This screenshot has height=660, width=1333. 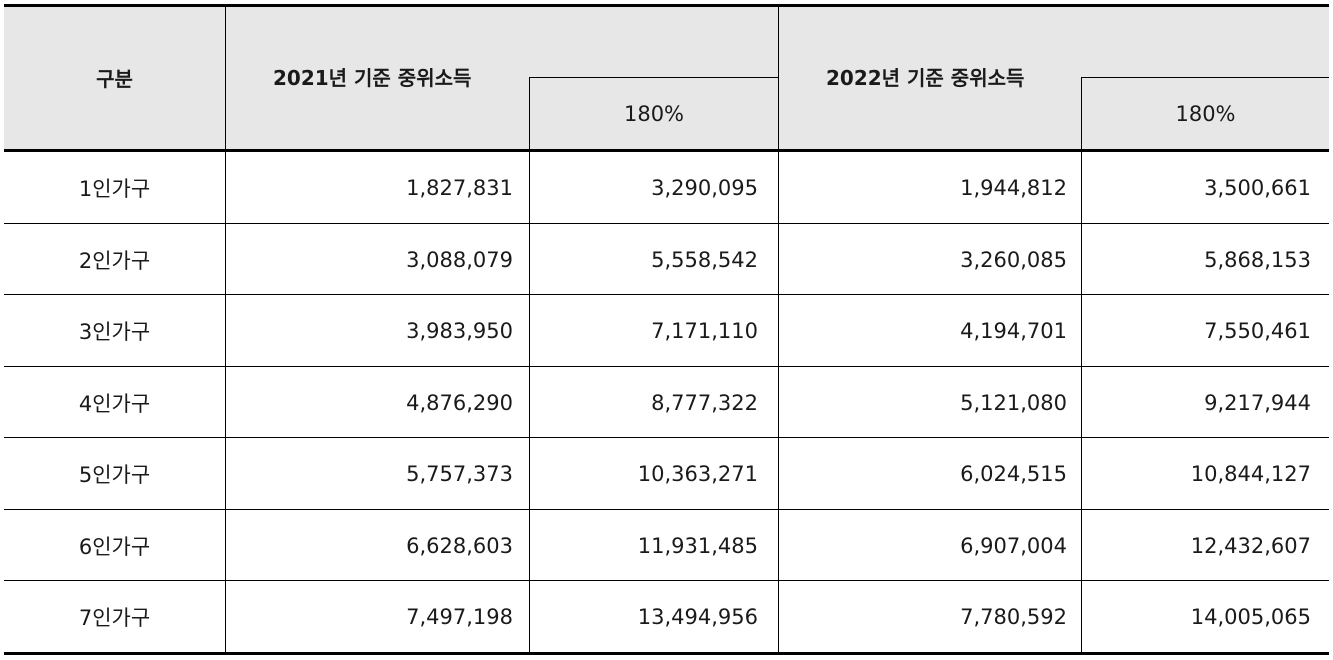 I want to click on header-pct-2021: 180%, so click(x=654, y=114).